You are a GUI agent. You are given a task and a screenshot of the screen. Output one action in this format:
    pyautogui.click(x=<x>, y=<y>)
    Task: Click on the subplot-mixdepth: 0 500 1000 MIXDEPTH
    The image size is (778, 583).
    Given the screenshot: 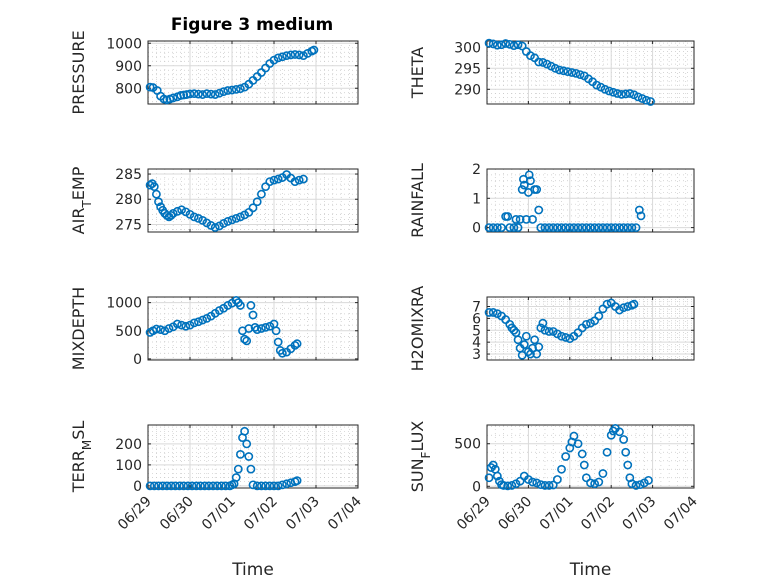 What is the action you would take?
    pyautogui.click(x=214, y=328)
    